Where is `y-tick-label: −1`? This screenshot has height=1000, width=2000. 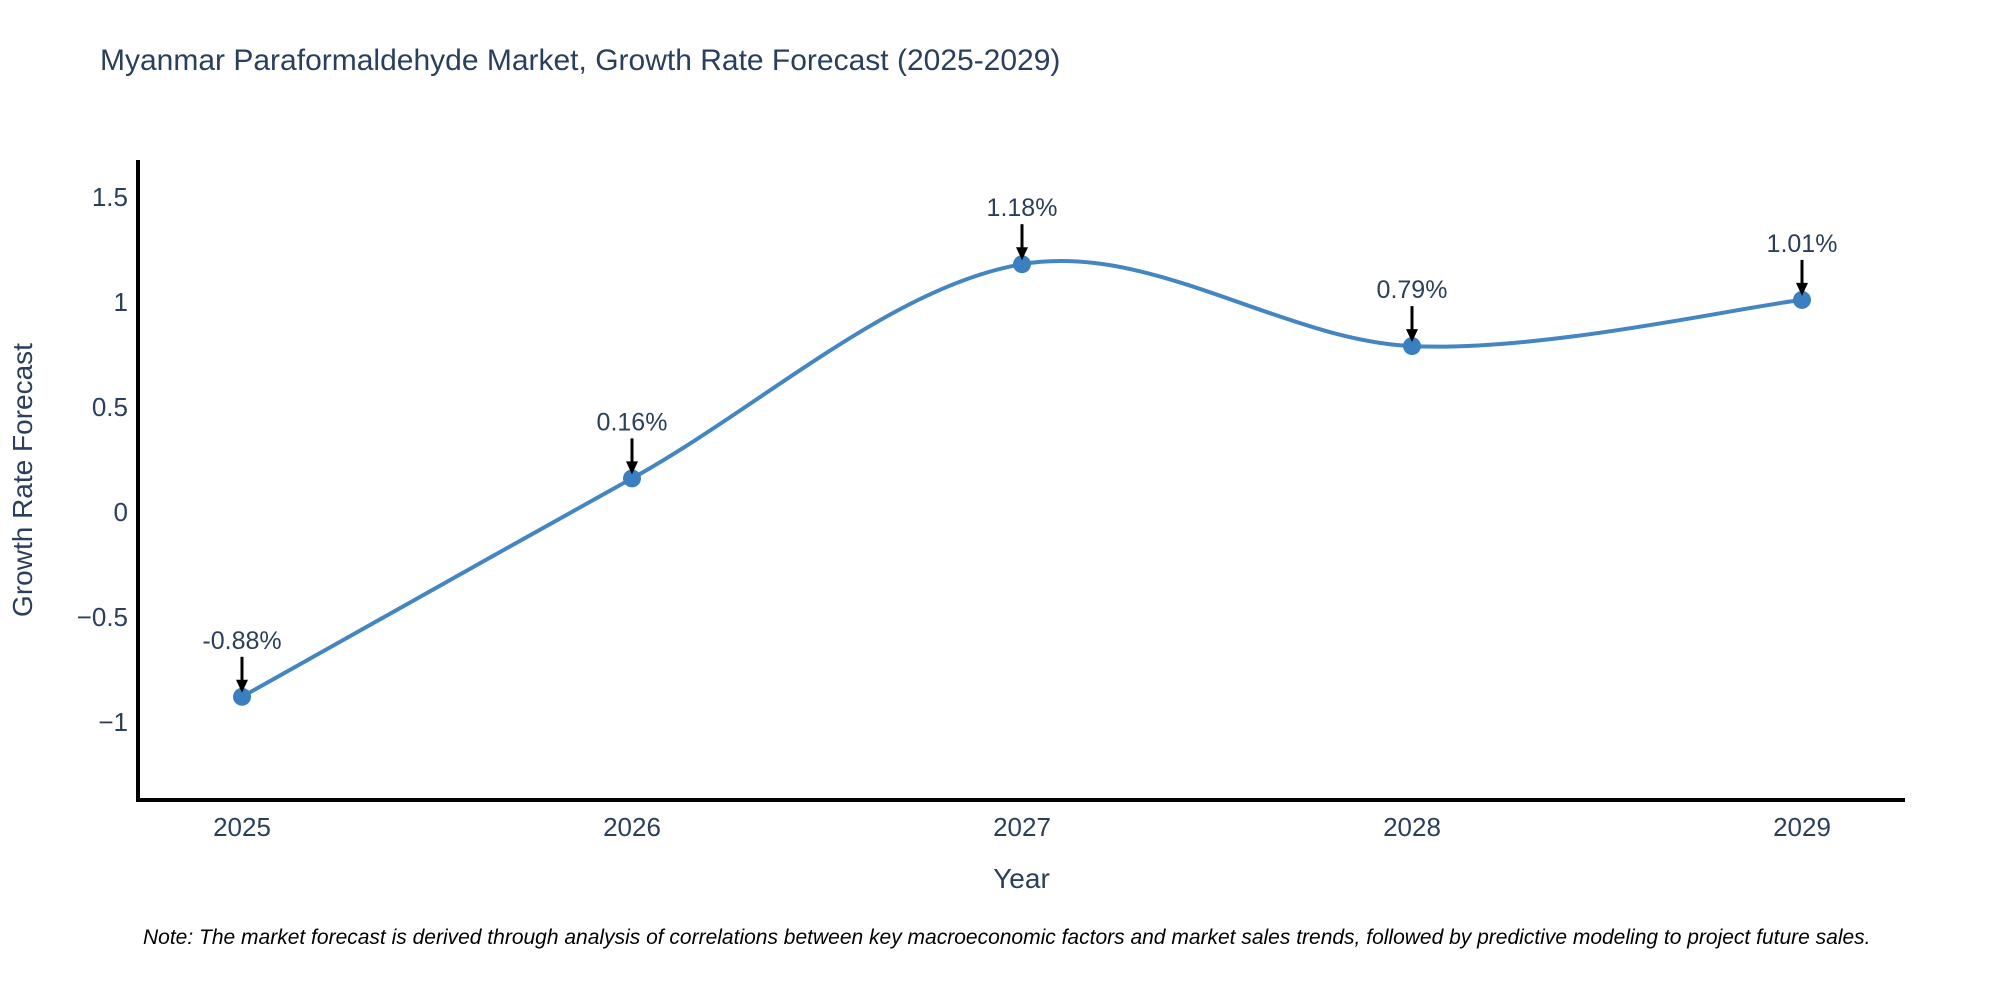
y-tick-label: −1 is located at coordinates (113, 722).